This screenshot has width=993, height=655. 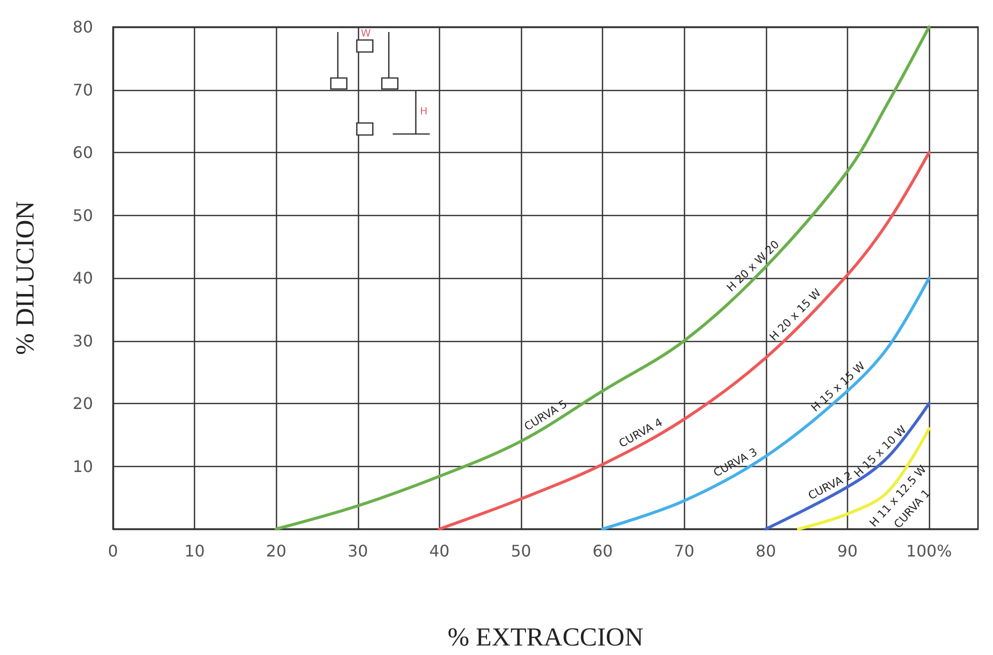 What do you see at coordinates (602, 551) in the screenshot?
I see `x-tick-label: 60` at bounding box center [602, 551].